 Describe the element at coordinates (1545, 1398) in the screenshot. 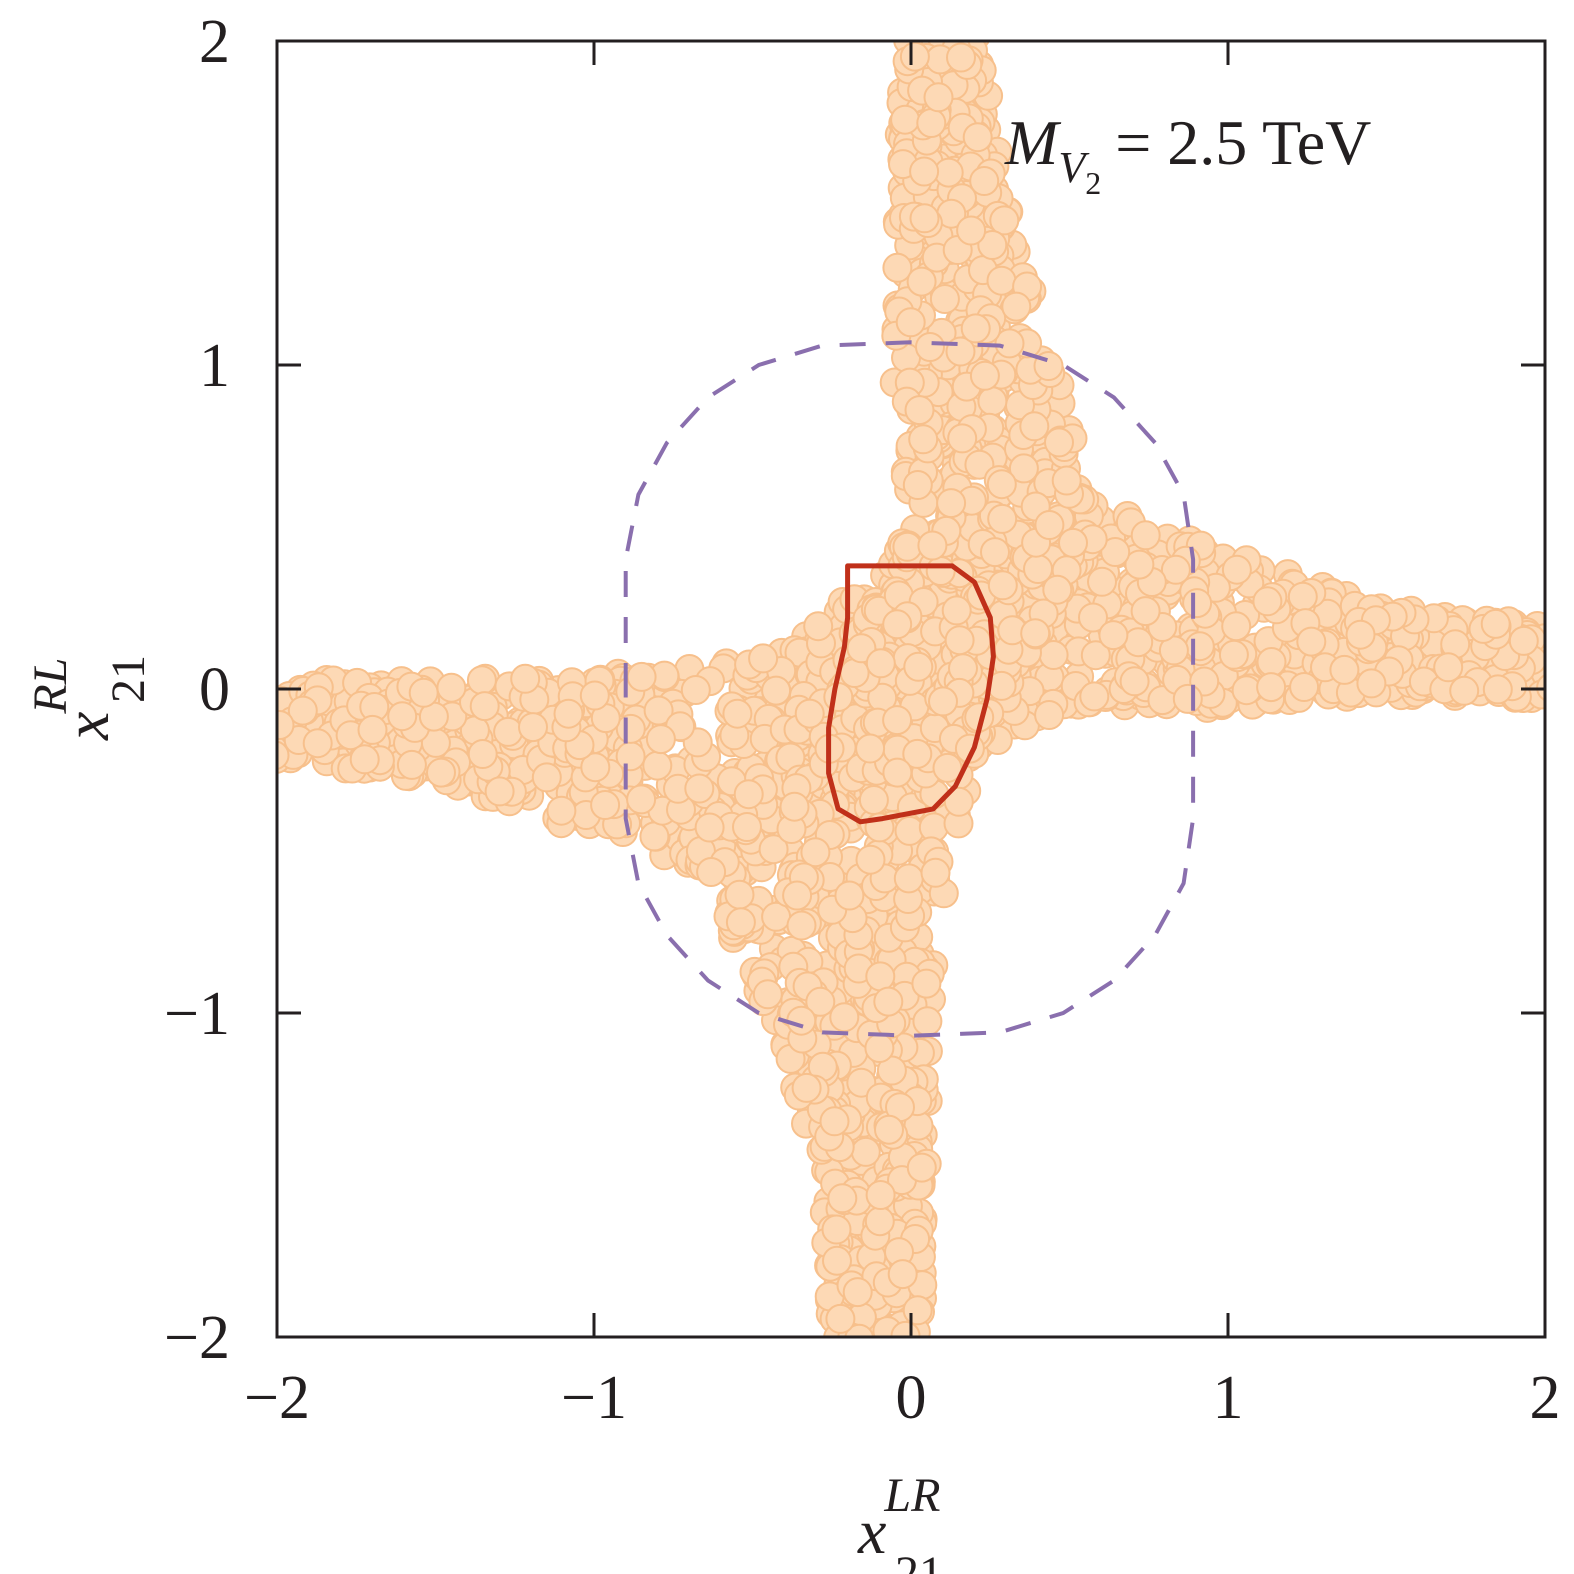

I see `x-tick-label: 2` at that location.